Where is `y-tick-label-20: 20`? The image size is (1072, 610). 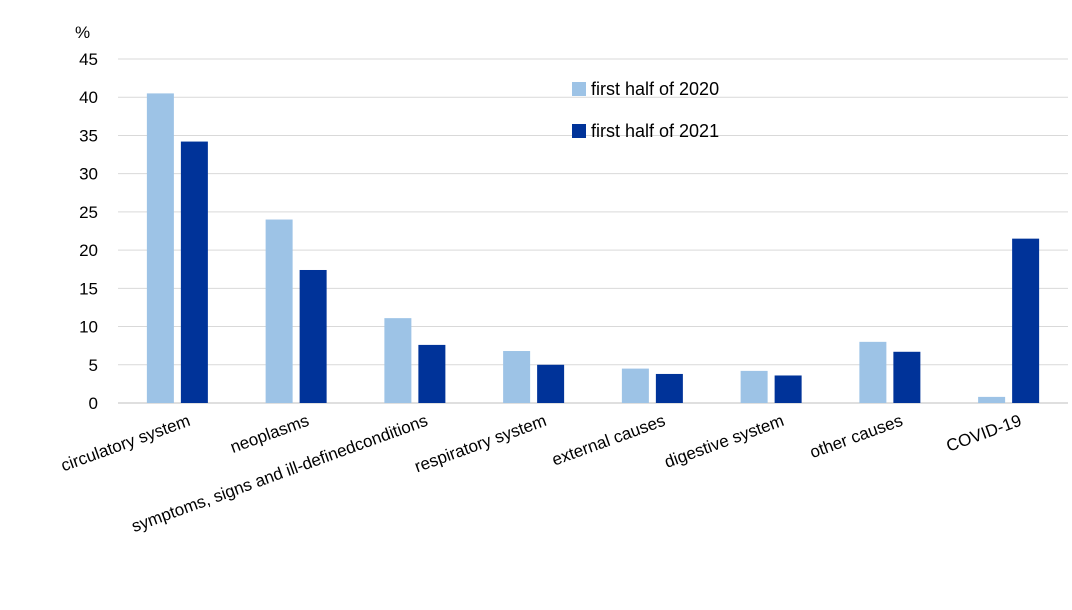
y-tick-label-20: 20 is located at coordinates (88, 250).